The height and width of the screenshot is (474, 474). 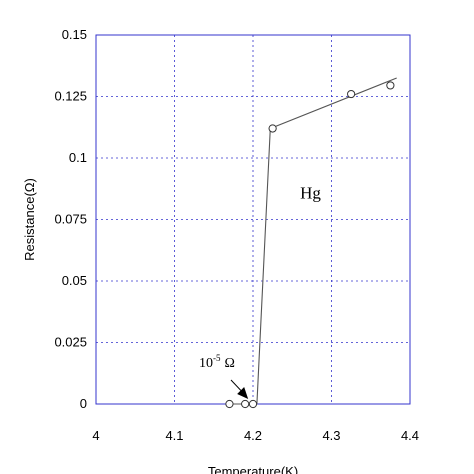 I want to click on resistance-base: 10, so click(x=206, y=363).